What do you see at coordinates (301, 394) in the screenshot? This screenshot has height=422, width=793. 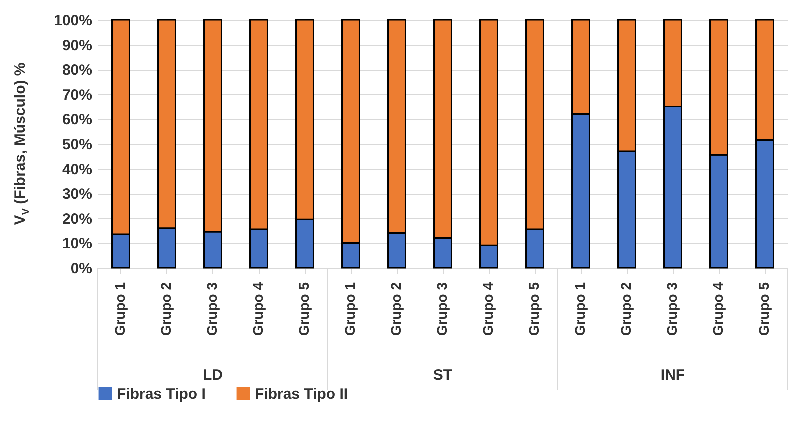 I see `legend-label: Fibras Tipo II` at bounding box center [301, 394].